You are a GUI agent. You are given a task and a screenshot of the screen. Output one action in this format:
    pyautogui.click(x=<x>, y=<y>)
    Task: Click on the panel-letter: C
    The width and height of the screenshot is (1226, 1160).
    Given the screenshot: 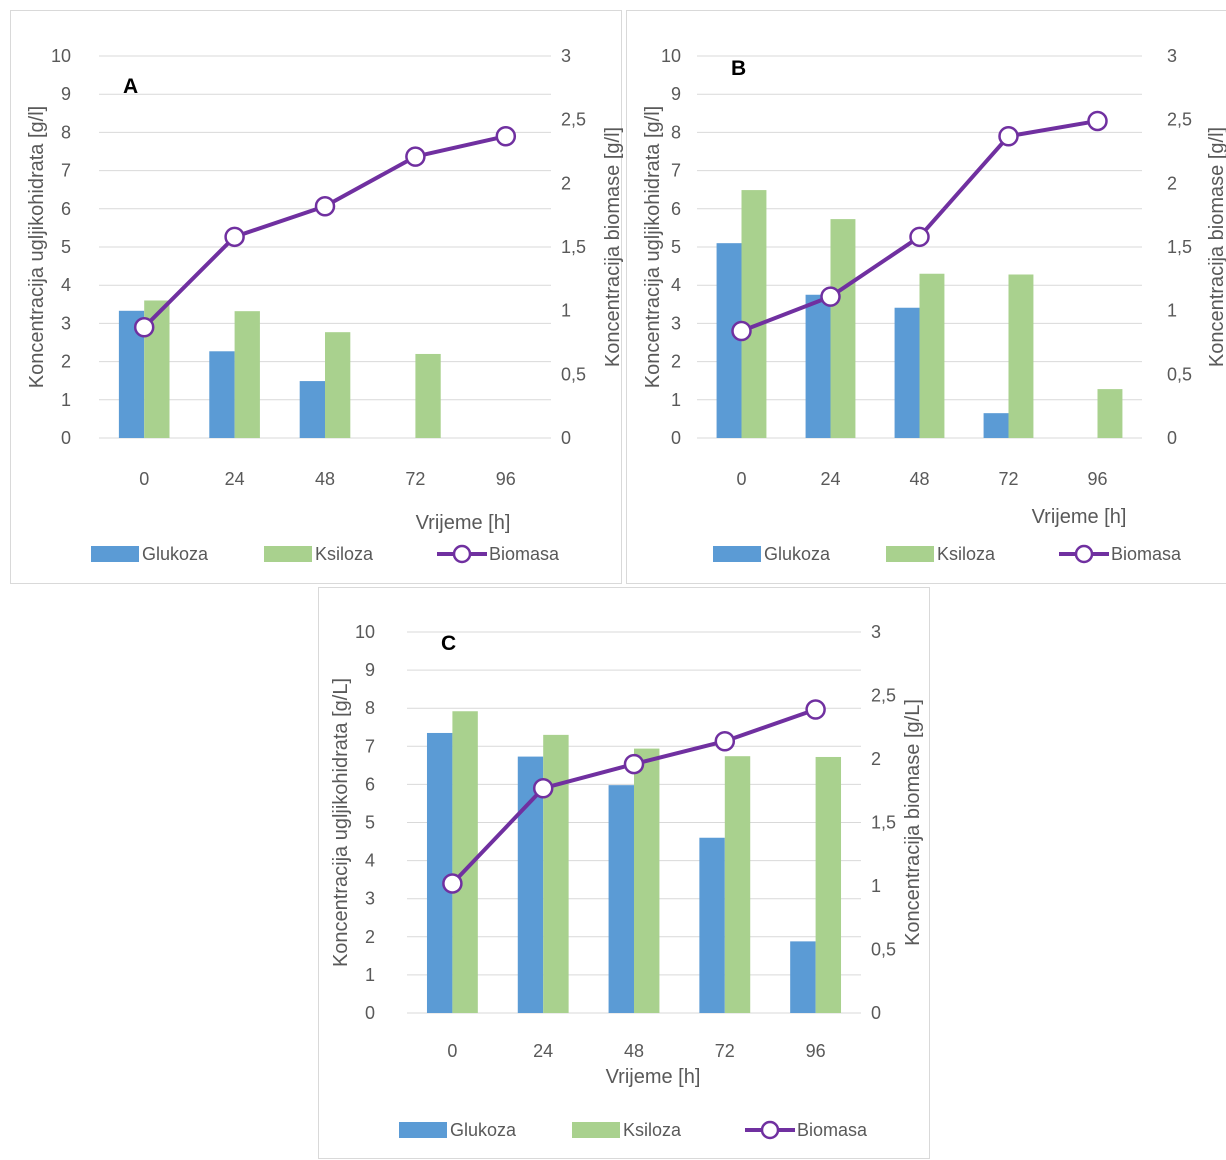 What is the action you would take?
    pyautogui.click(x=448, y=643)
    